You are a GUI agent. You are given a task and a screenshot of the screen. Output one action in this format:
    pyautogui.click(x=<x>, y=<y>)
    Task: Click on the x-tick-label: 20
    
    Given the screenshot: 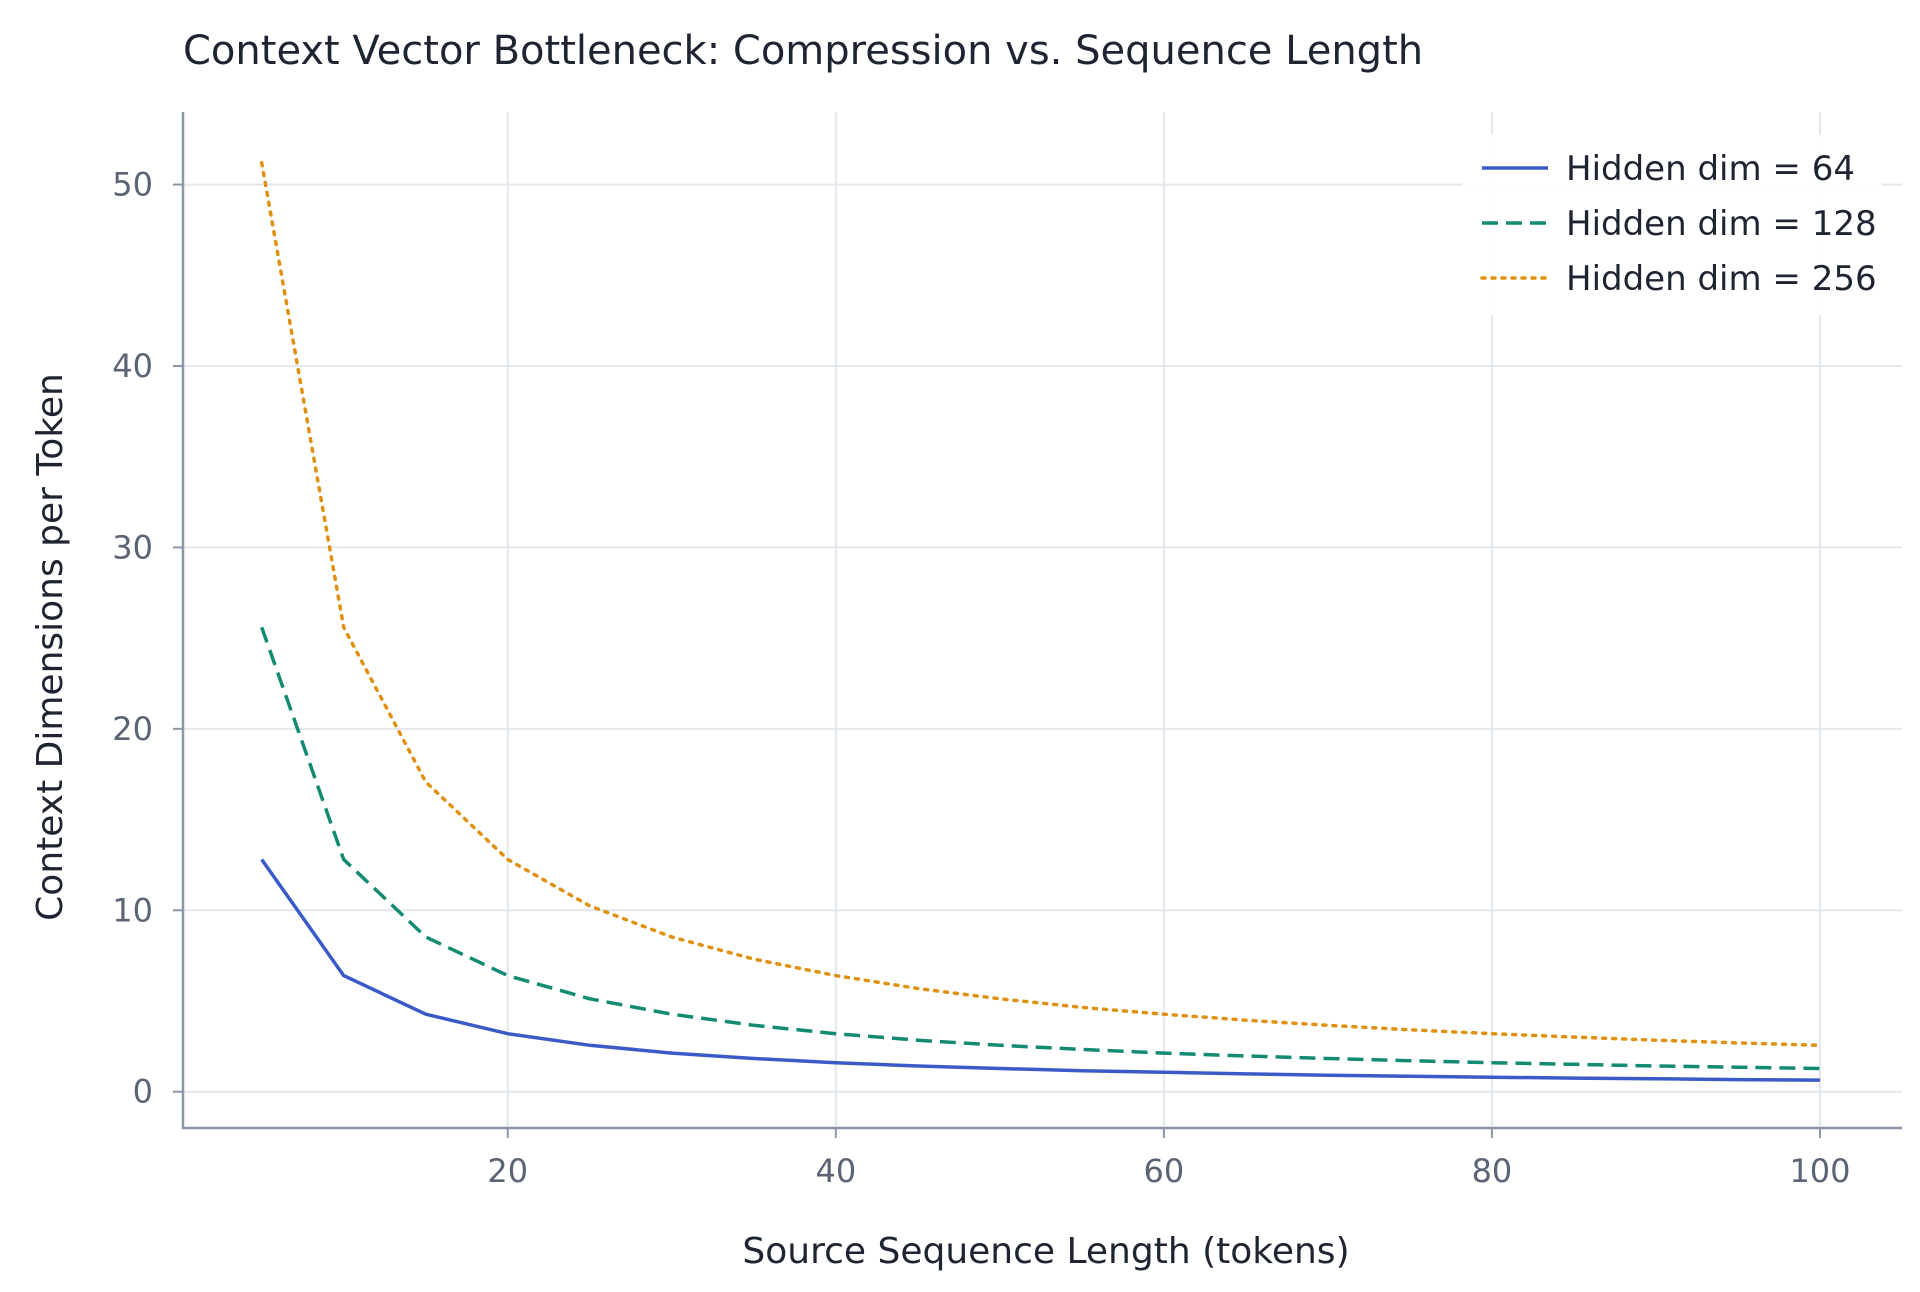 What is the action you would take?
    pyautogui.click(x=507, y=1171)
    